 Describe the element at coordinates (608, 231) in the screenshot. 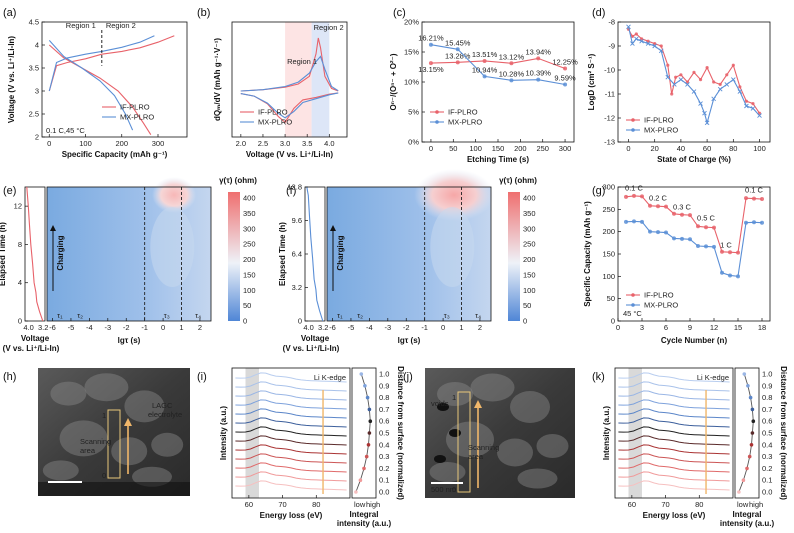

I see `y-tick-label: 200` at that location.